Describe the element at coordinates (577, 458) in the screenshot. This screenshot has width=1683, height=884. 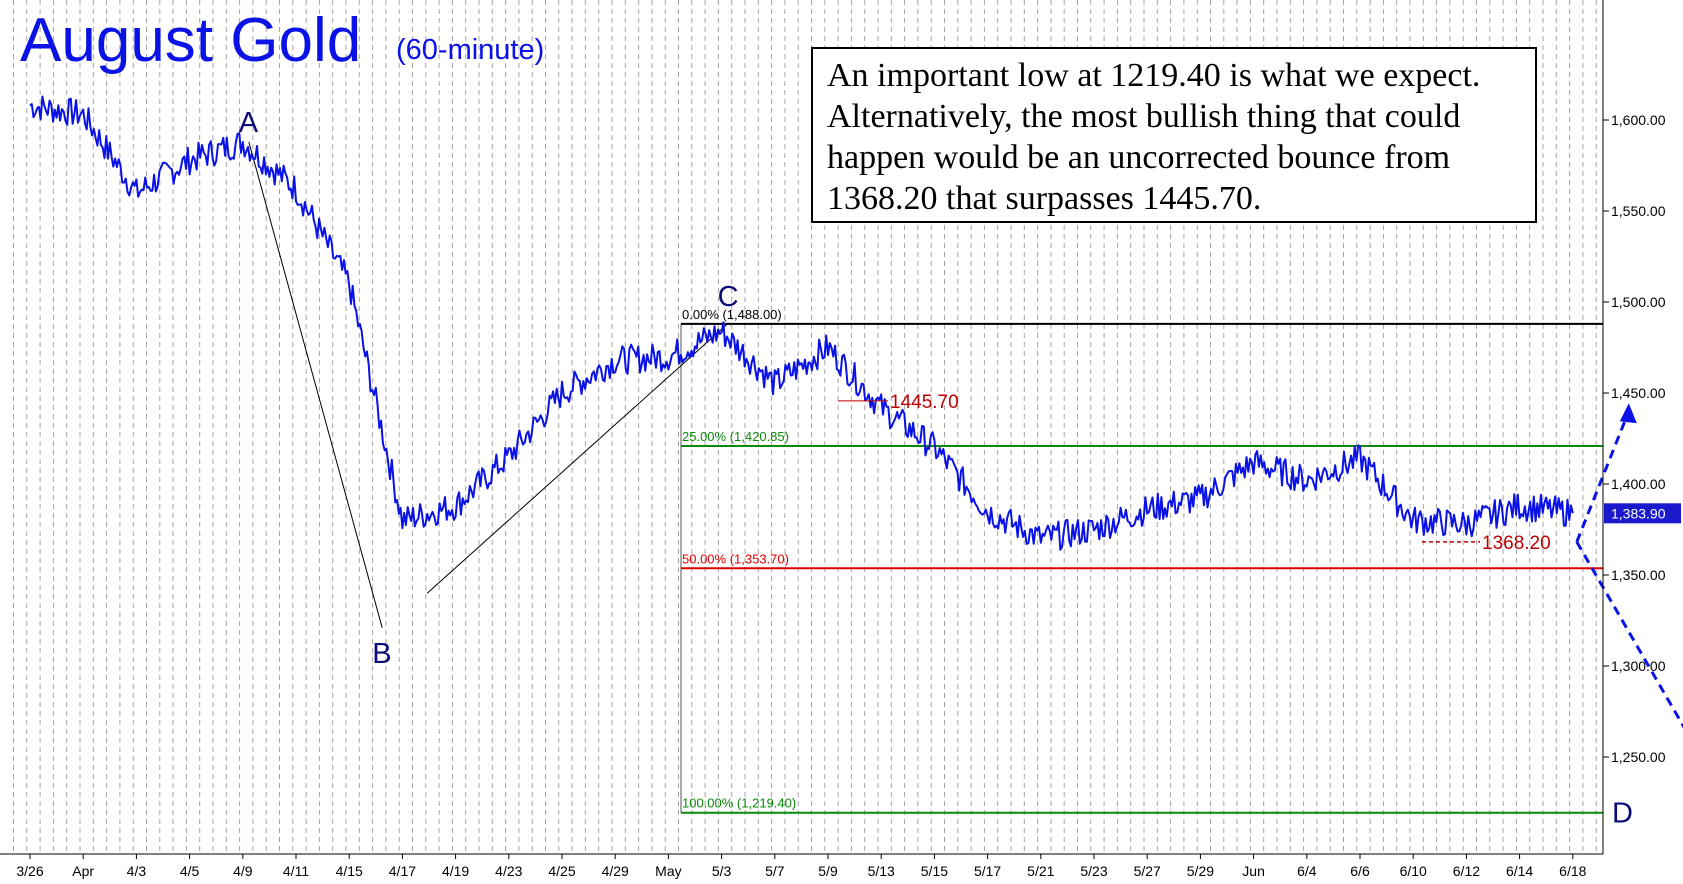
I see `wave-bc-line` at that location.